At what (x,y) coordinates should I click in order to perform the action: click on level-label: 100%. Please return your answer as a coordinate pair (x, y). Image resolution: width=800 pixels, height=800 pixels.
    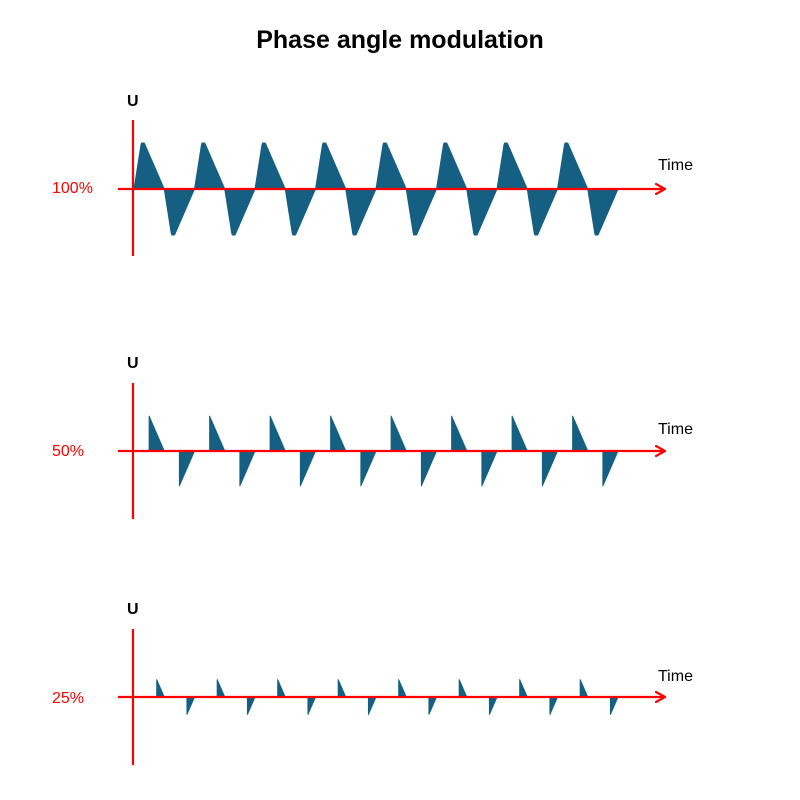
    Looking at the image, I should click on (72, 188).